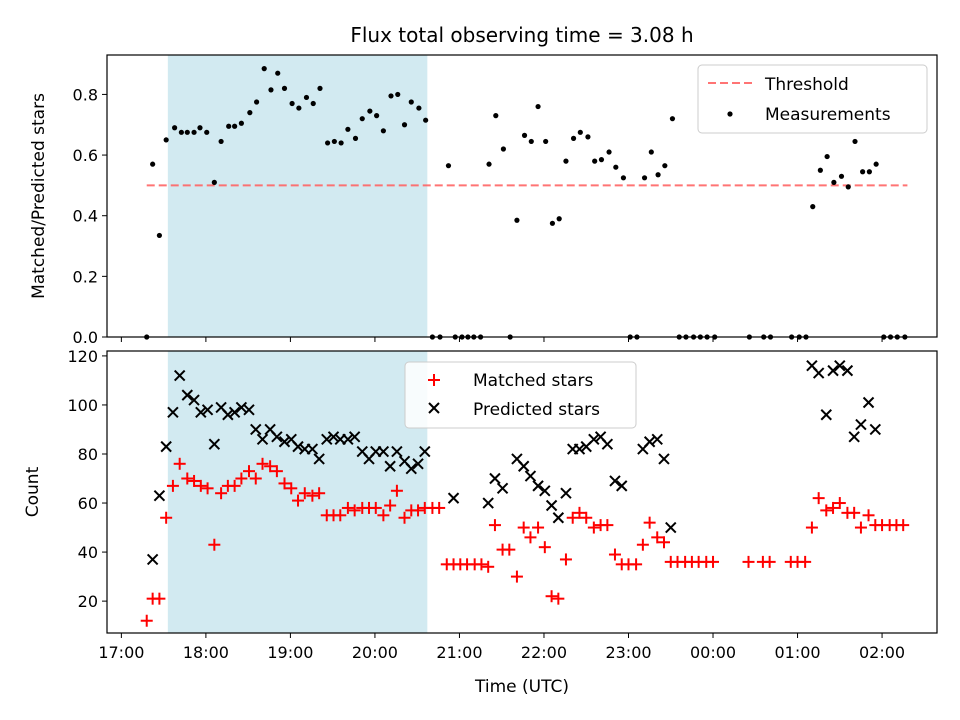  I want to click on count-shaded-span, so click(297, 492).